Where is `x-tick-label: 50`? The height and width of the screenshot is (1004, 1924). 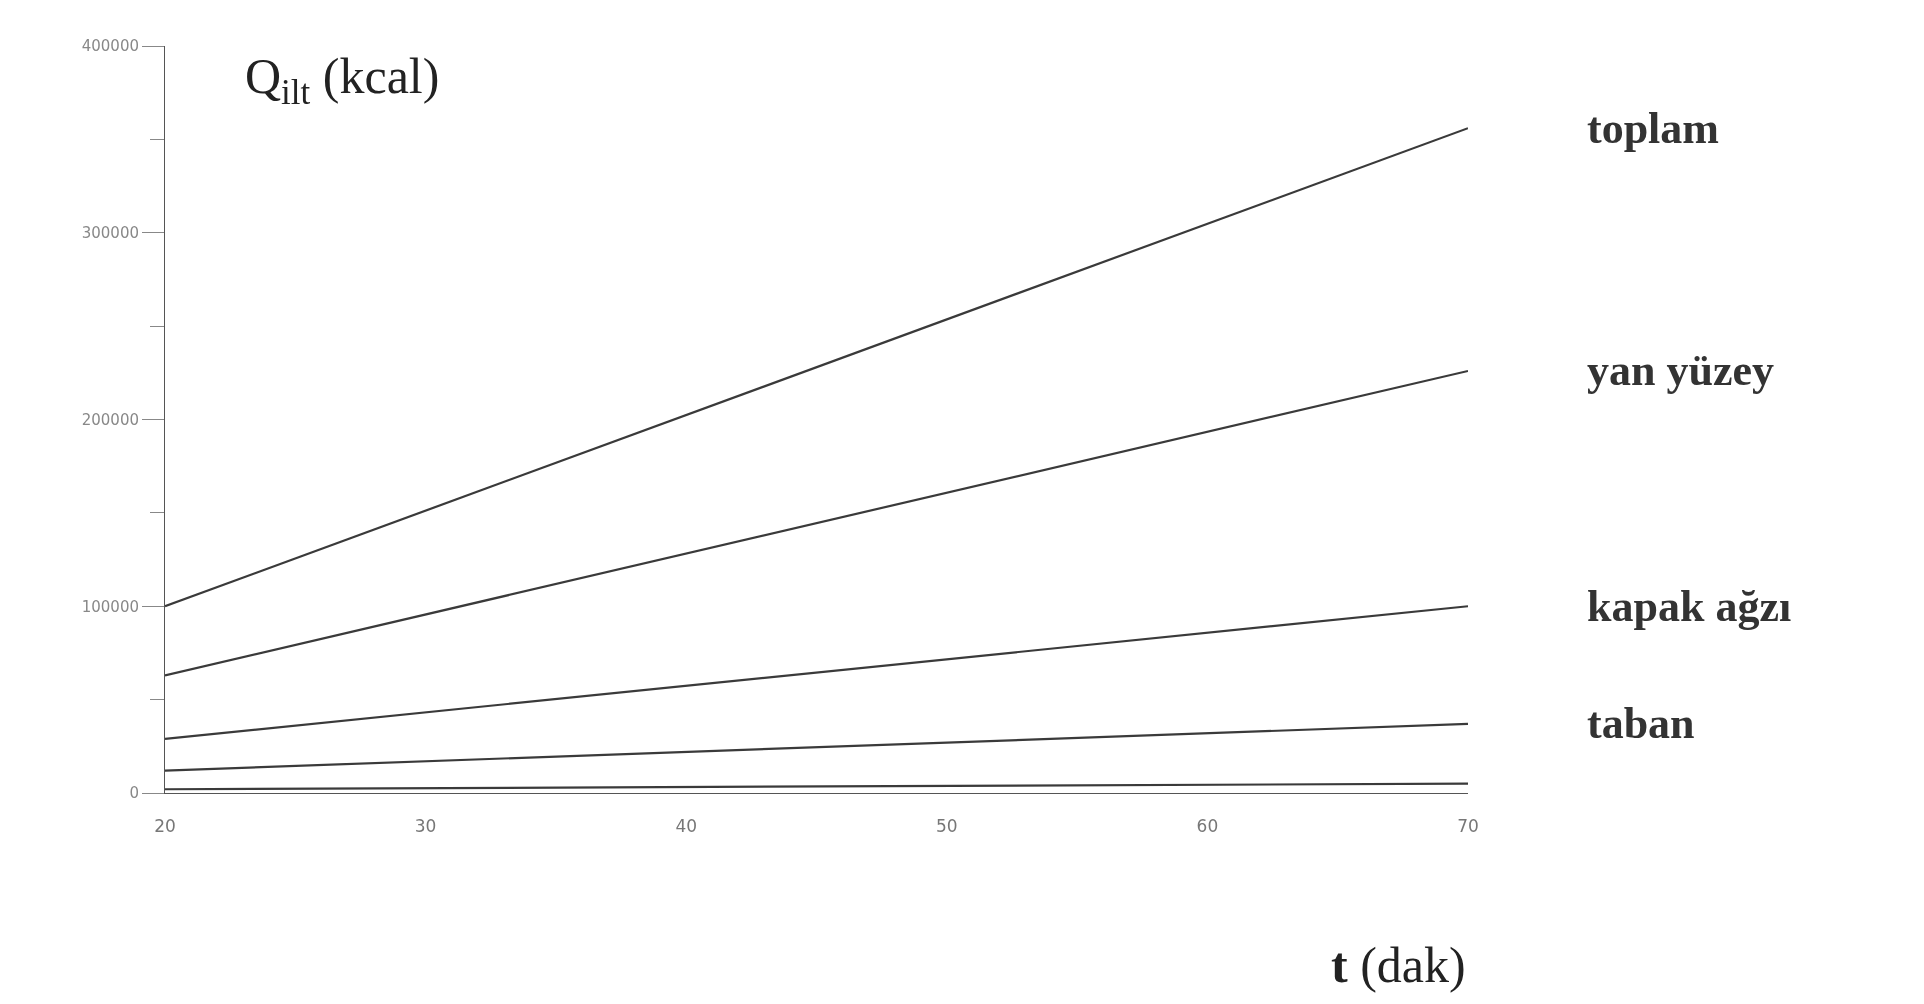
x-tick-label: 50 is located at coordinates (946, 826).